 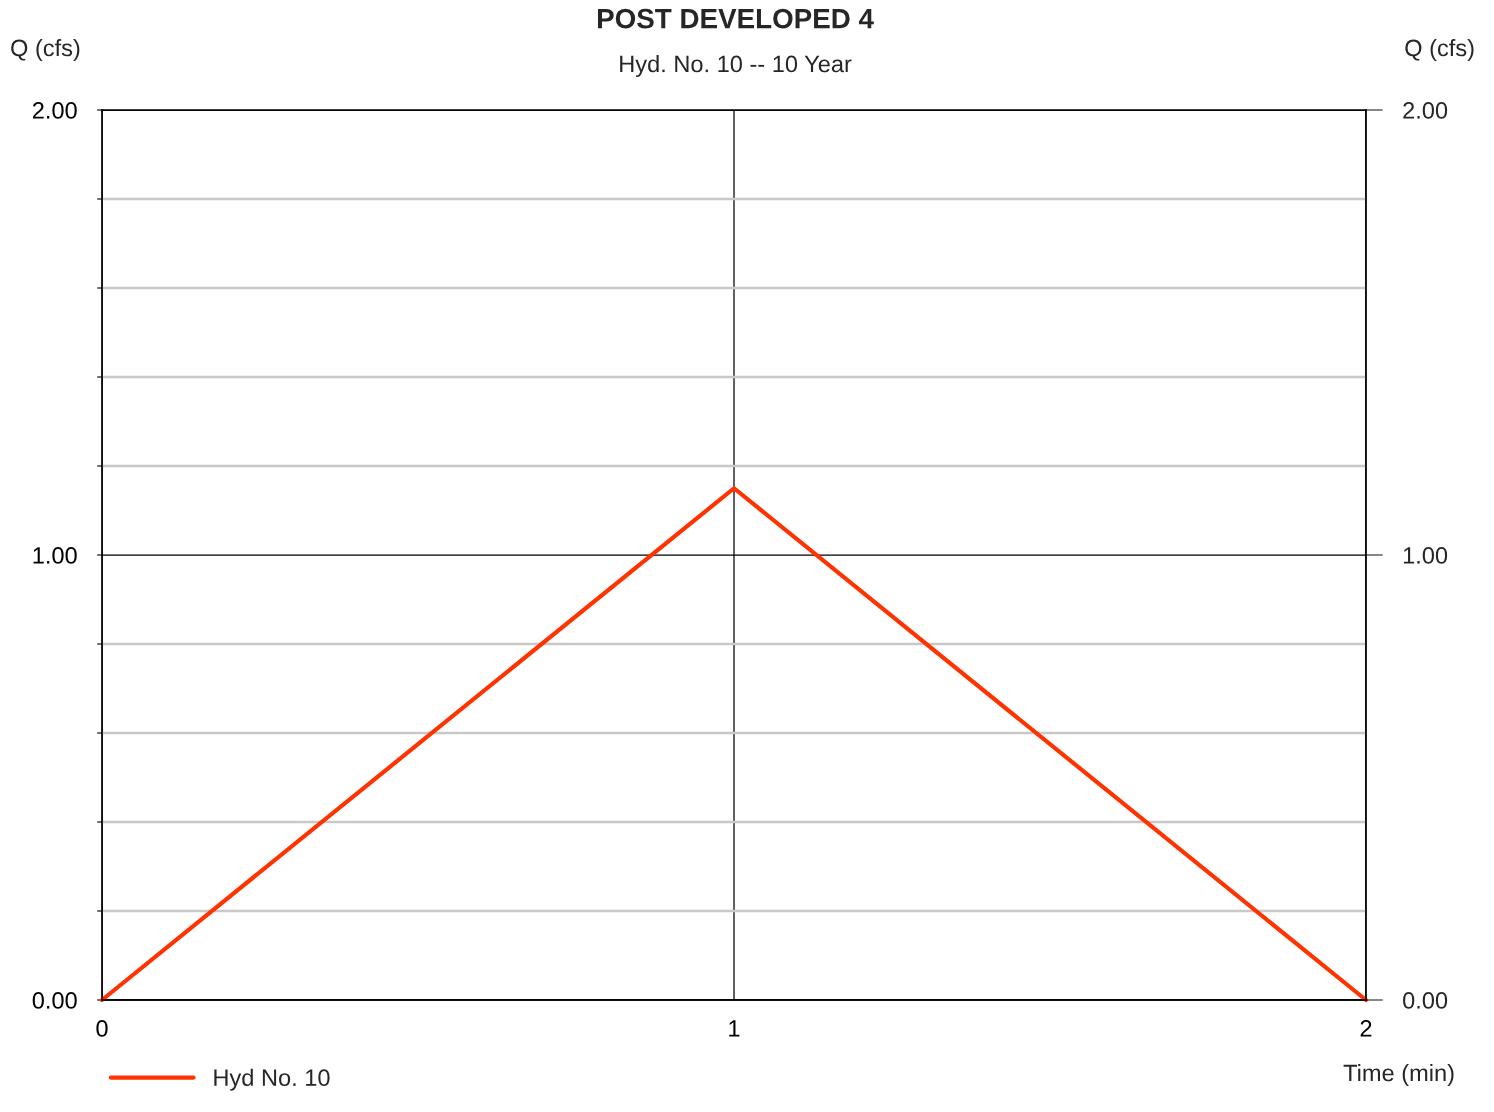 What do you see at coordinates (45, 50) in the screenshot?
I see `y-axis-title: Q (cfs)` at bounding box center [45, 50].